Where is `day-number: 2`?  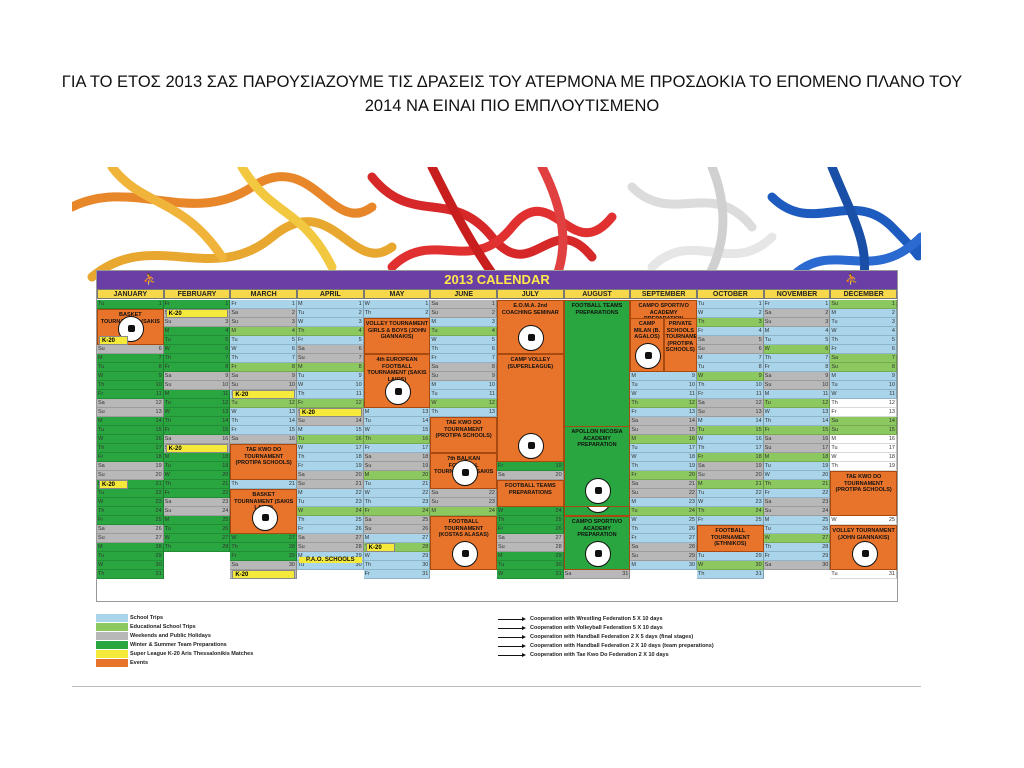
day-number: 2 is located at coordinates (293, 313).